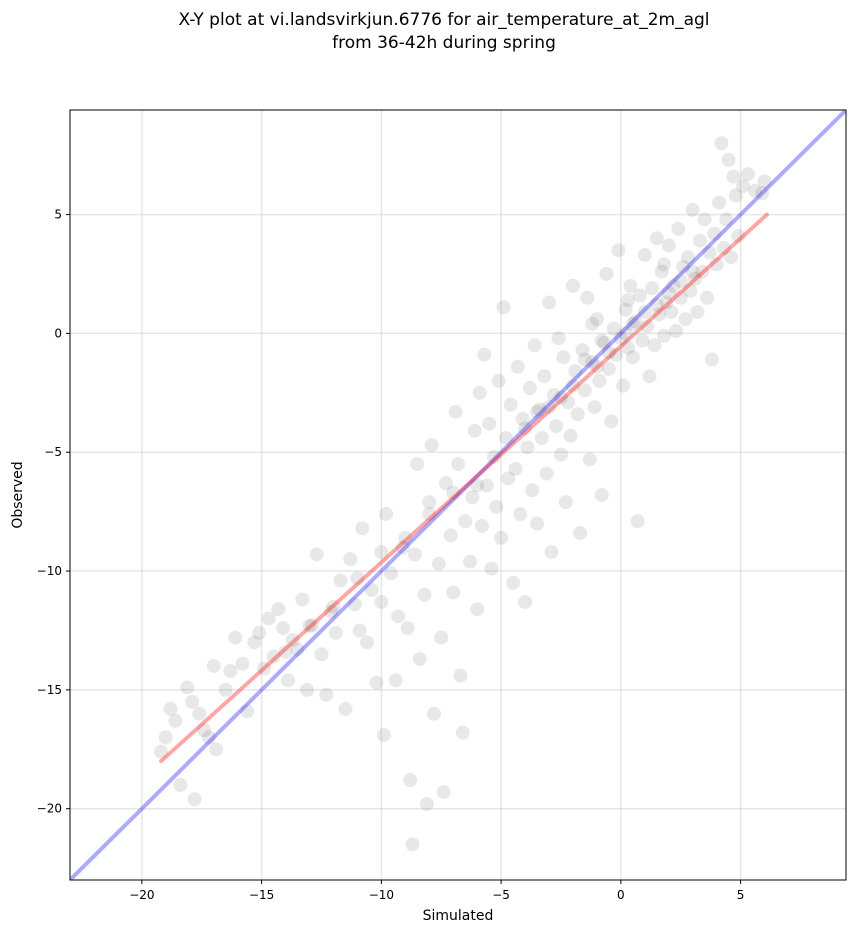 Image resolution: width=854 pixels, height=934 pixels. What do you see at coordinates (49, 690) in the screenshot?
I see `y-tick-label: −15` at bounding box center [49, 690].